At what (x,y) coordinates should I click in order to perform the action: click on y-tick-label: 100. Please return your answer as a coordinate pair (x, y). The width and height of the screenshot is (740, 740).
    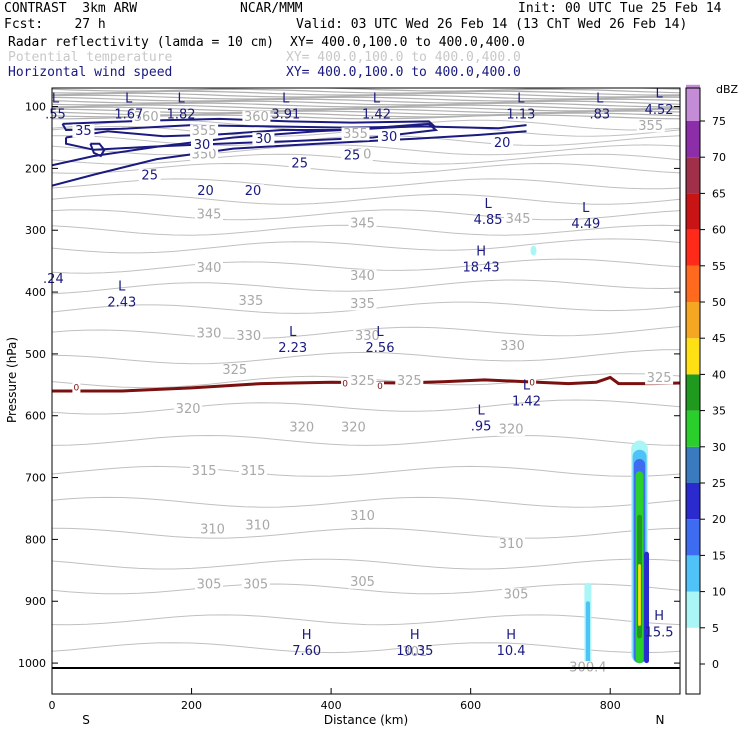
    Looking at the image, I should click on (35, 107).